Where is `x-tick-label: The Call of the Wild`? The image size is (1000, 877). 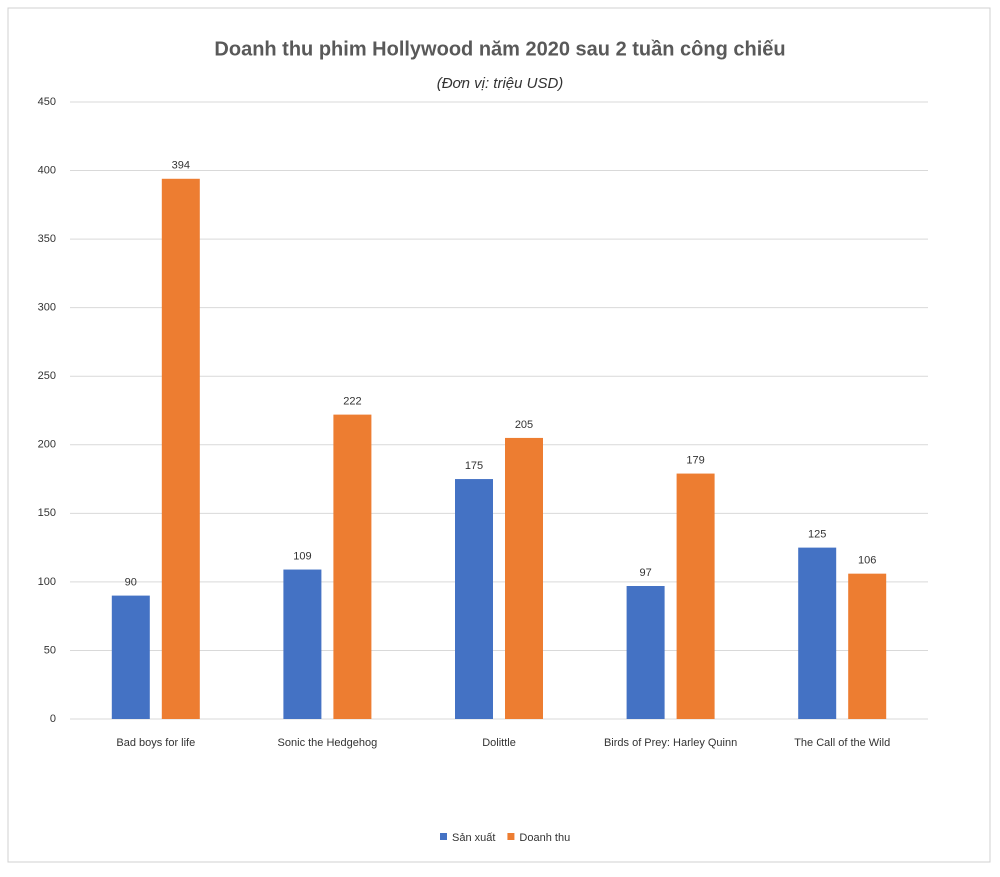
x-tick-label: The Call of the Wild is located at coordinates (842, 743).